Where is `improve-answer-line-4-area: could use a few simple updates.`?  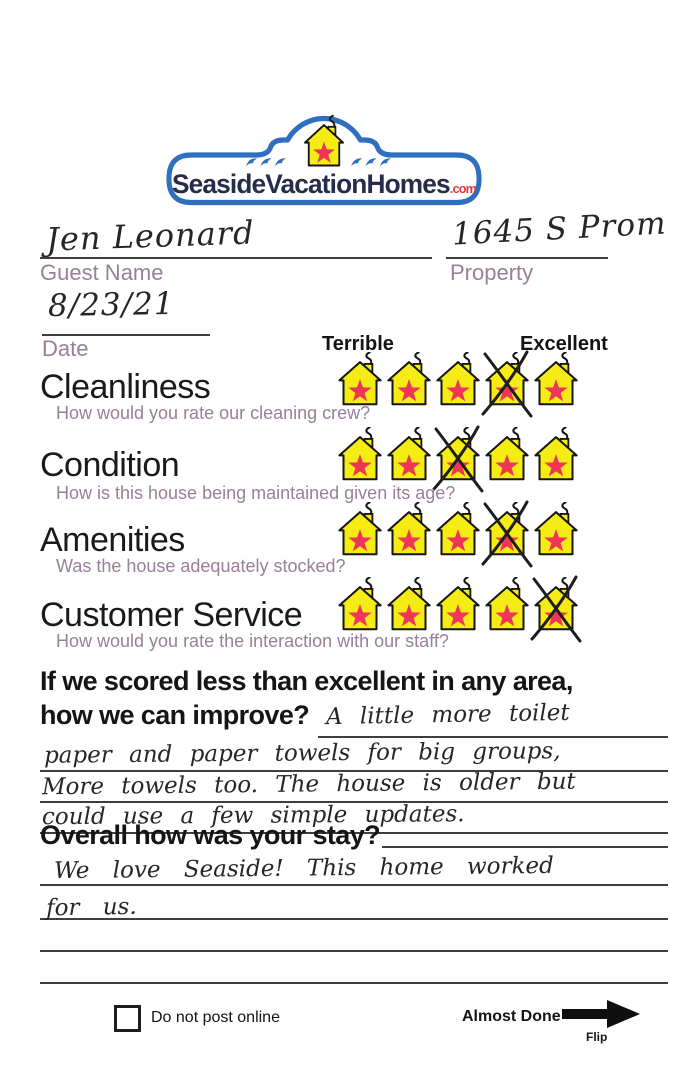
improve-answer-line-4-area: could use a few simple updates. is located at coordinates (354, 817).